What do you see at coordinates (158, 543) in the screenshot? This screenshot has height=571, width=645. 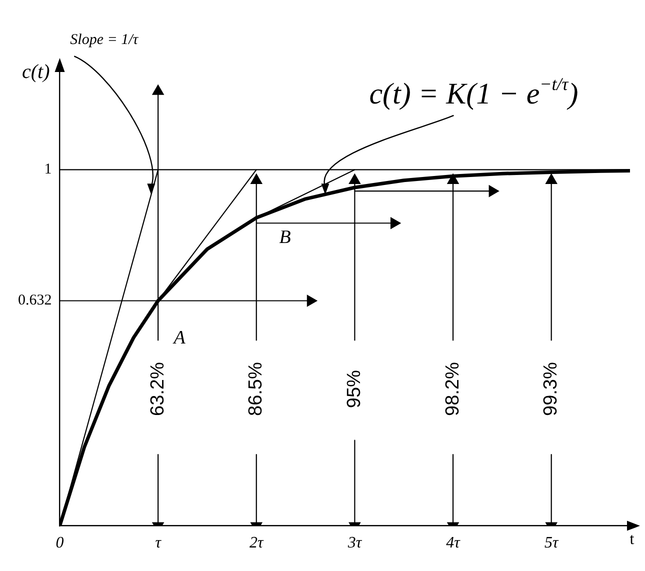 I see `x-tick-label: τ` at bounding box center [158, 543].